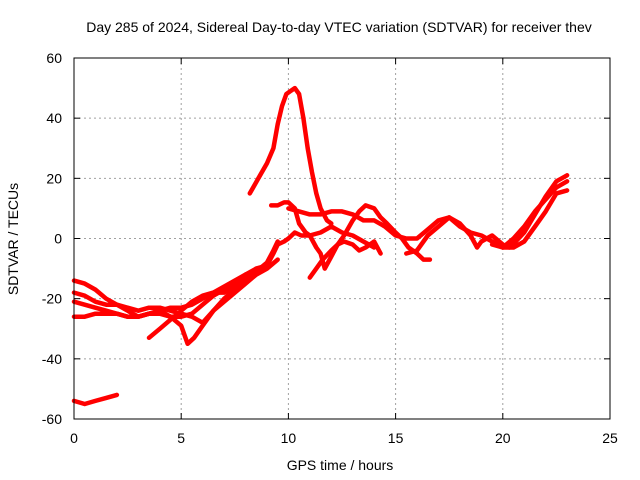  What do you see at coordinates (344, 438) in the screenshot?
I see `x-tick-labels: 0 5 10 15 20 25` at bounding box center [344, 438].